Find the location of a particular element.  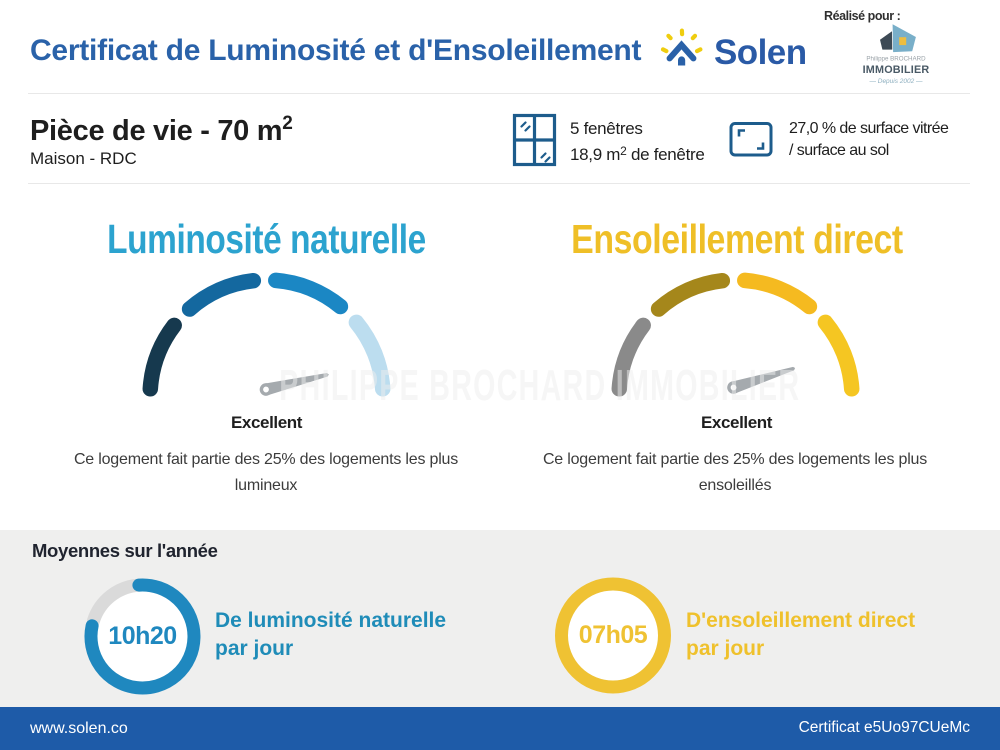

svg-text: IMMOBILIER is located at coordinates (896, 70).